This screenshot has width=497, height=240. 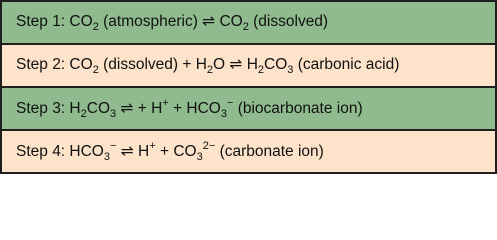 I want to click on text-run: Step 3: H, so click(x=48, y=108).